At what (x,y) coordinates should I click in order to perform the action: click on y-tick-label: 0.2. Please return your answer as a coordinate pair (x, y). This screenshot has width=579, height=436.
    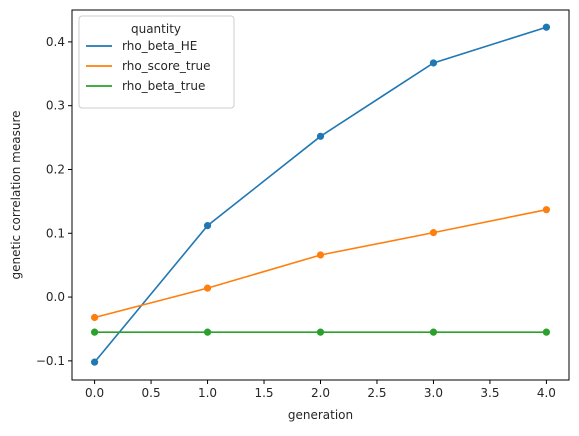
    Looking at the image, I should click on (55, 169).